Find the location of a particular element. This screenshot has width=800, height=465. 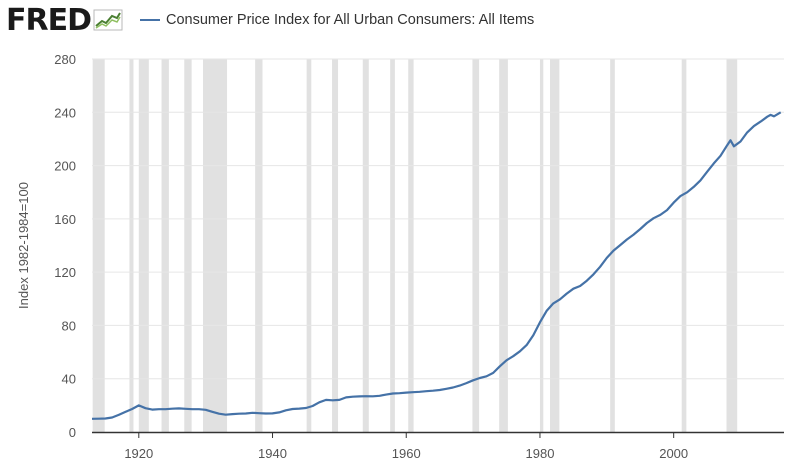

x-tick-label: 1920 is located at coordinates (138, 453).